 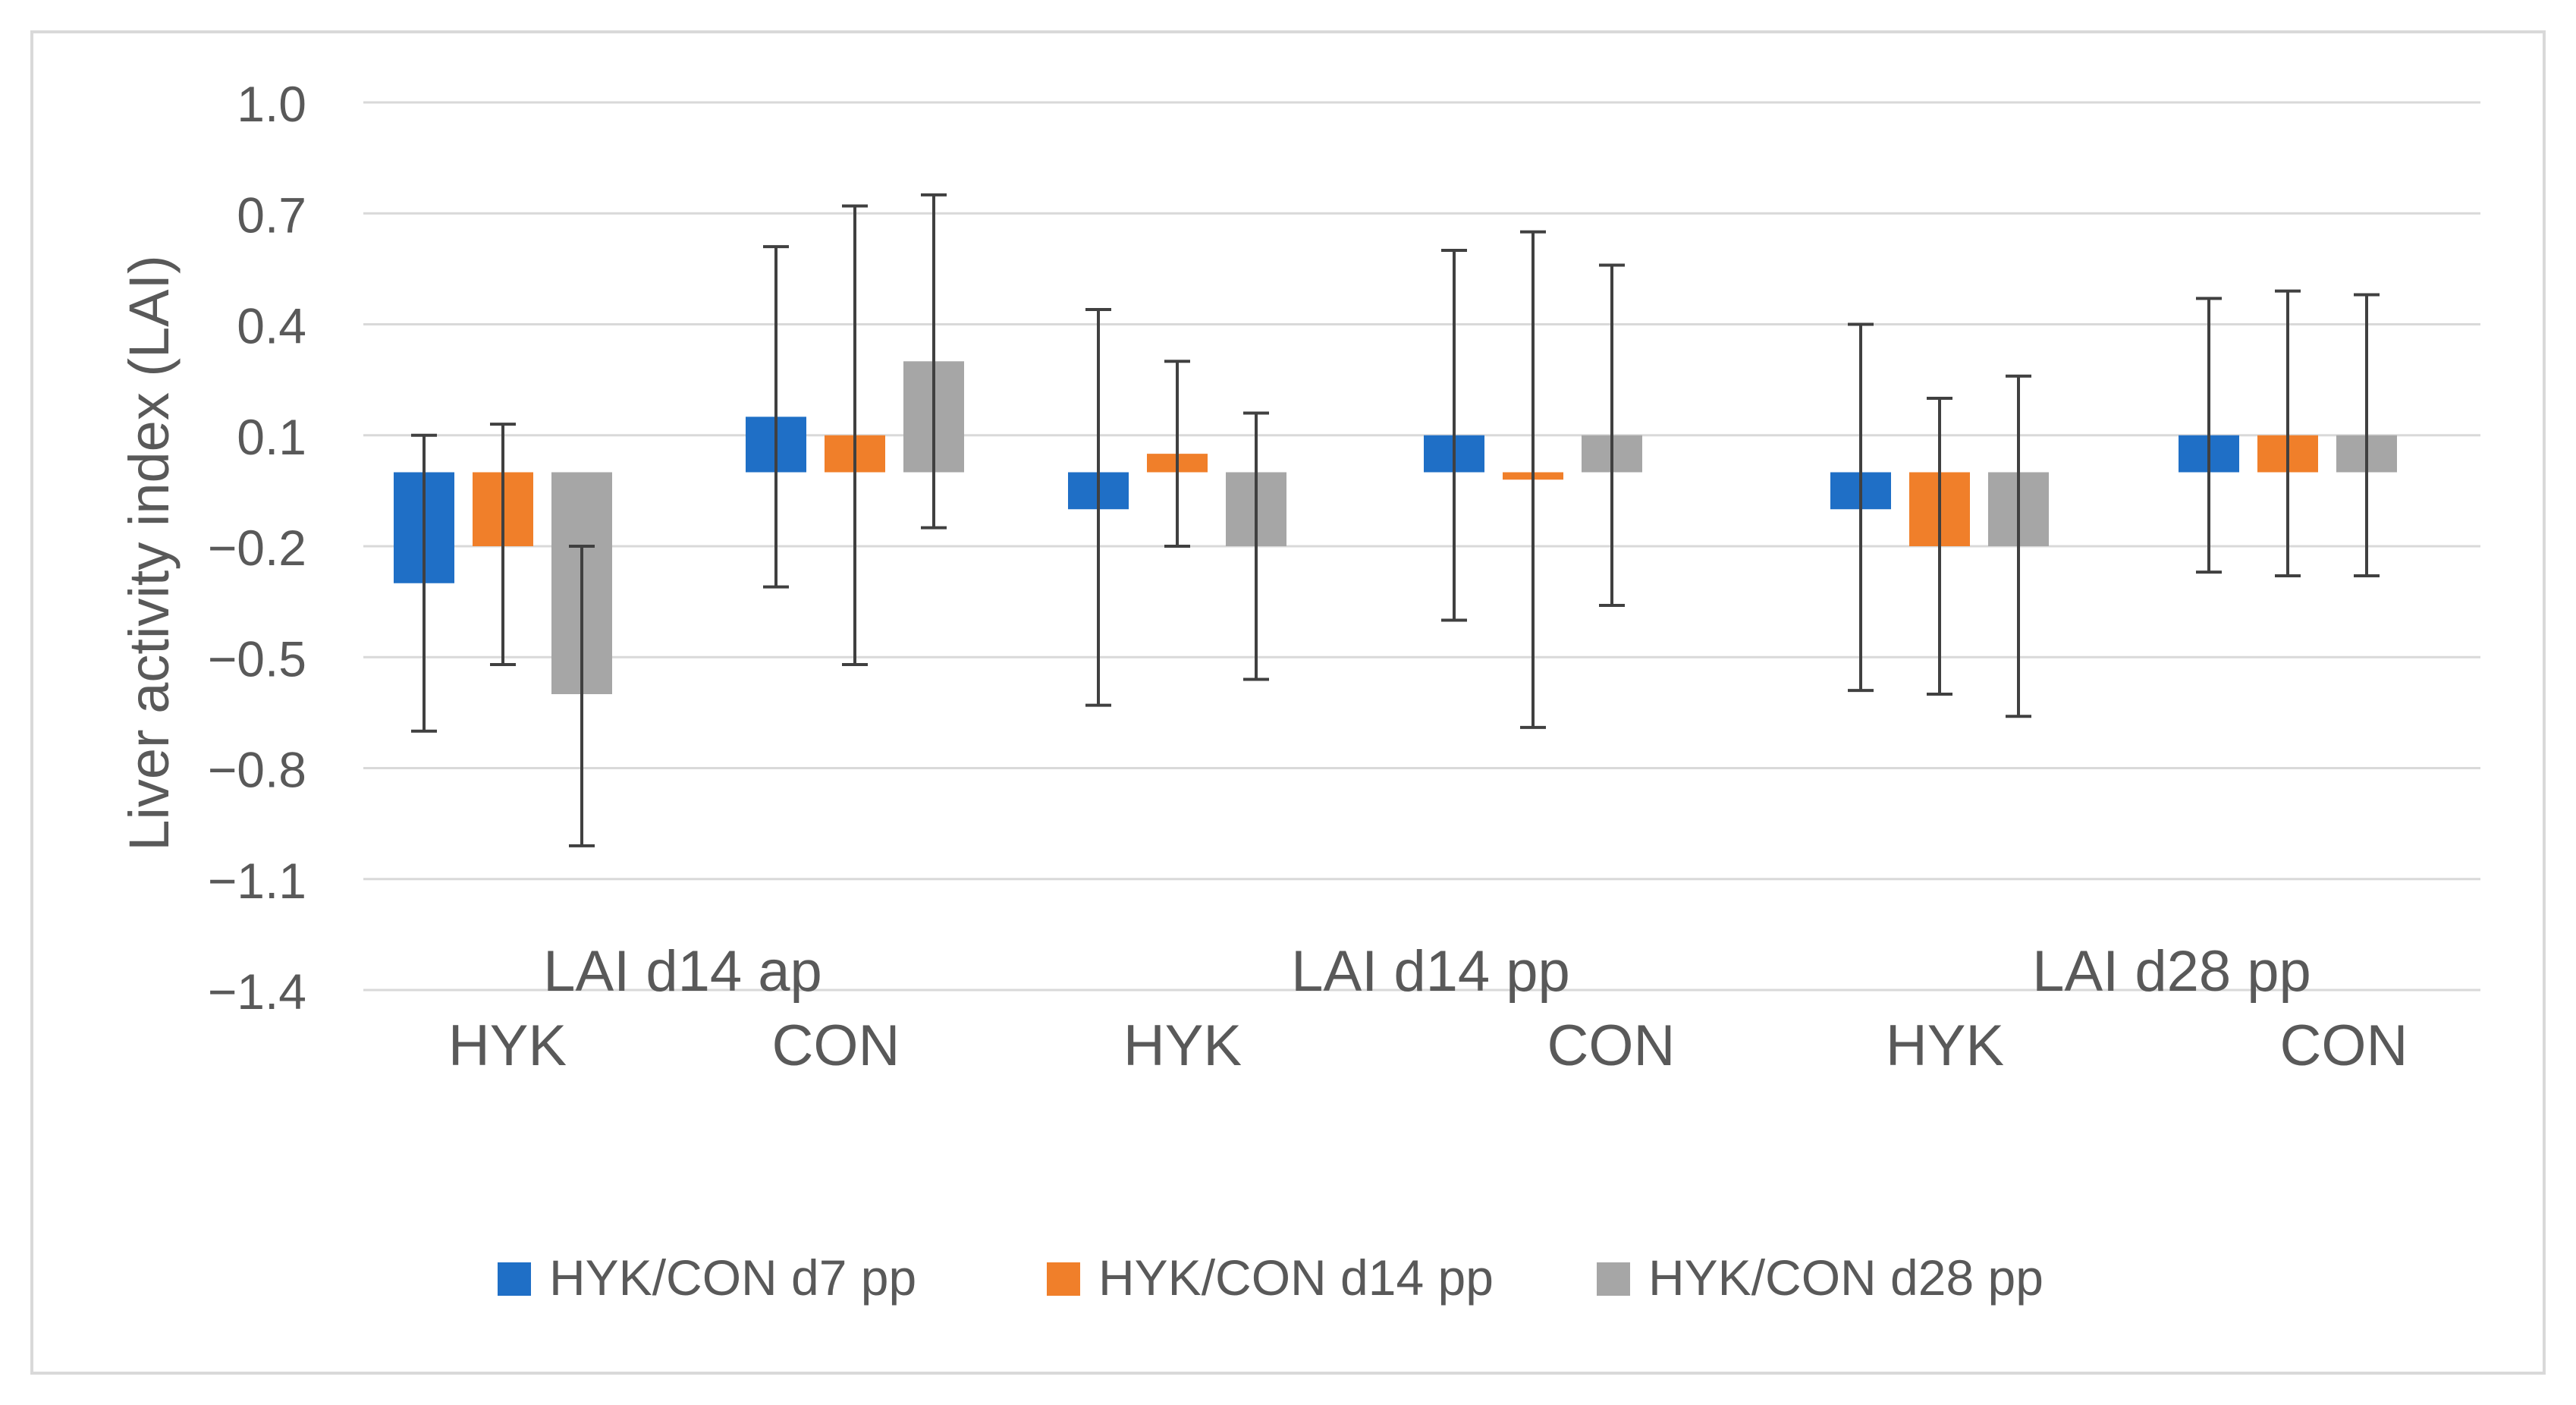 What do you see at coordinates (271, 215) in the screenshot?
I see `y-tick-label: 0.7` at bounding box center [271, 215].